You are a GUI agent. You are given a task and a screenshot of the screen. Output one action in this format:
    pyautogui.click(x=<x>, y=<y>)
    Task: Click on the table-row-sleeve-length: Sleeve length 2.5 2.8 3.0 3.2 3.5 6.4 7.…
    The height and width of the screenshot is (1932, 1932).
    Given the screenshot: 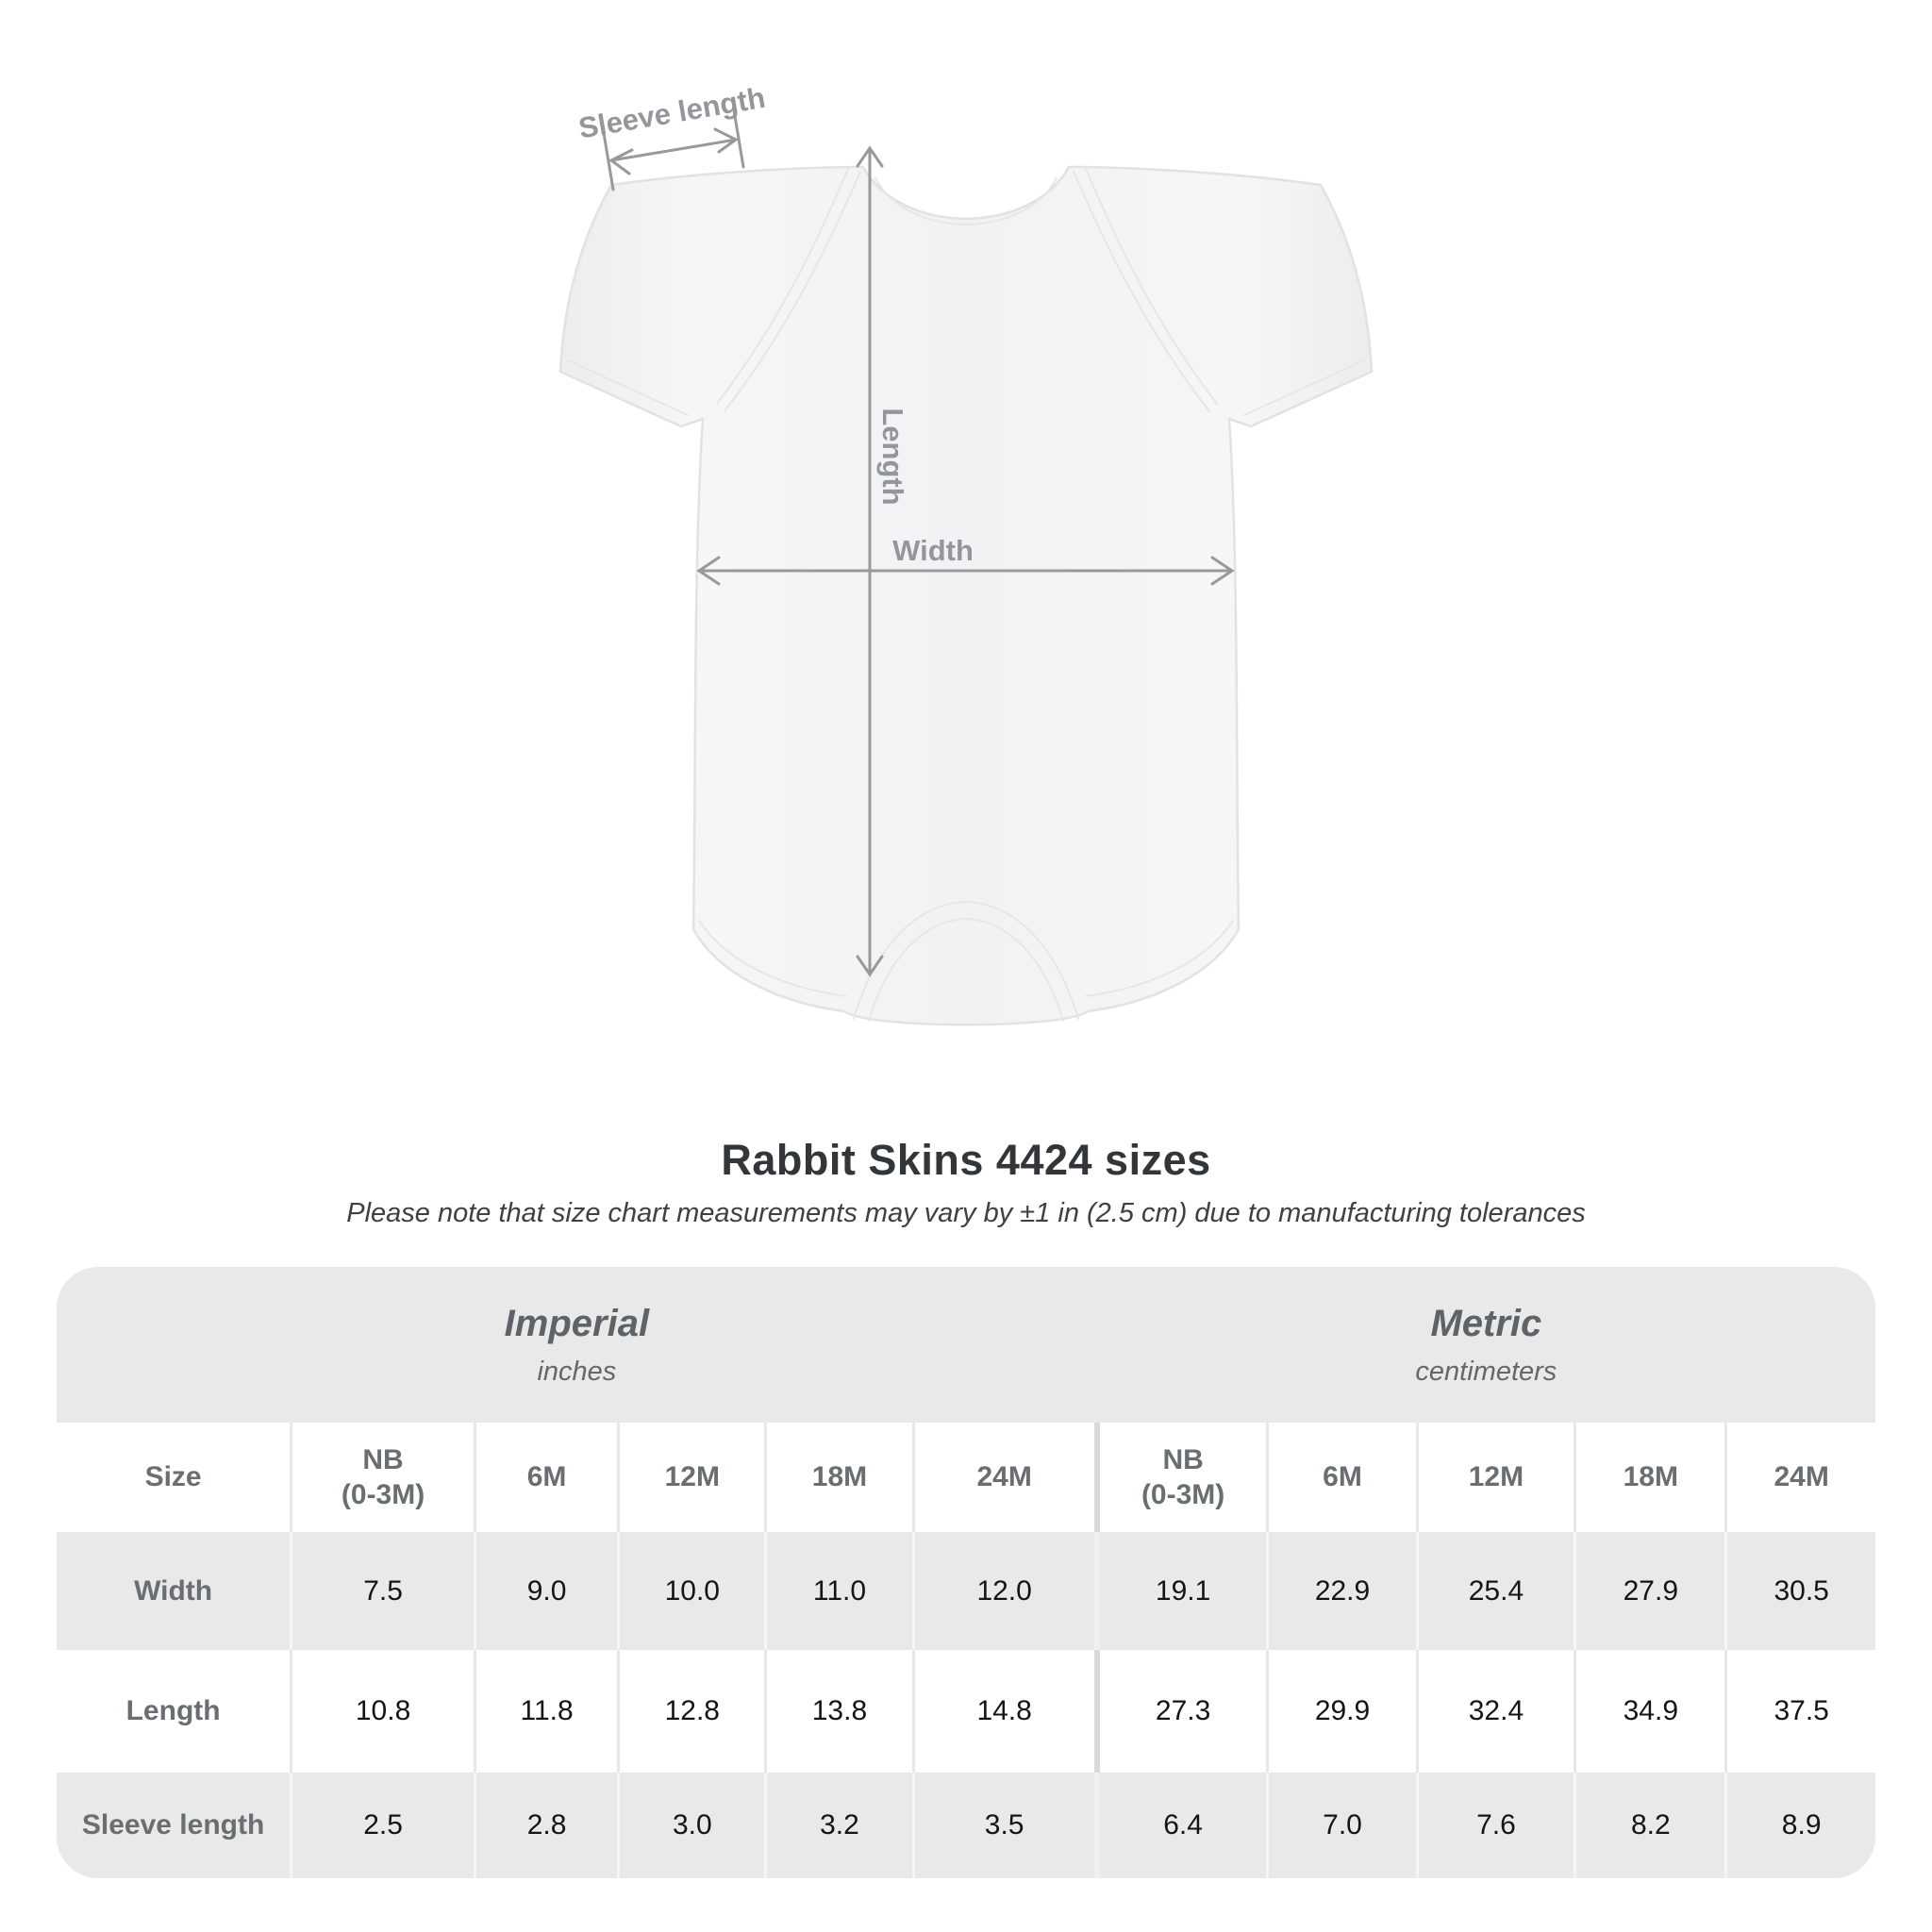 What is the action you would take?
    pyautogui.click(x=966, y=1826)
    